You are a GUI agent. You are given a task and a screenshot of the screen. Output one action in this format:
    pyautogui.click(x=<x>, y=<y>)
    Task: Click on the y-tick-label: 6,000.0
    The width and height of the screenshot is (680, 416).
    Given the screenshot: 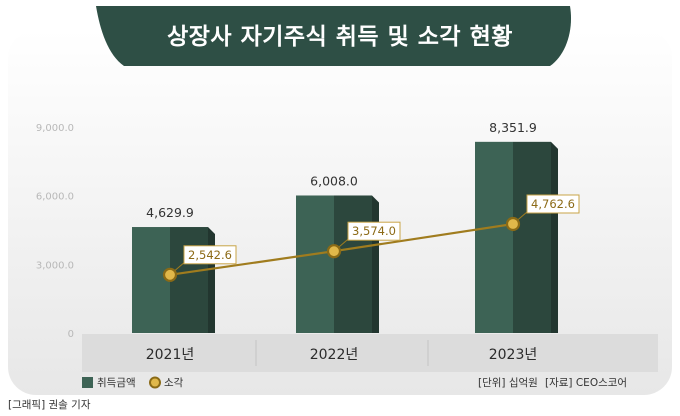 What is the action you would take?
    pyautogui.click(x=55, y=197)
    